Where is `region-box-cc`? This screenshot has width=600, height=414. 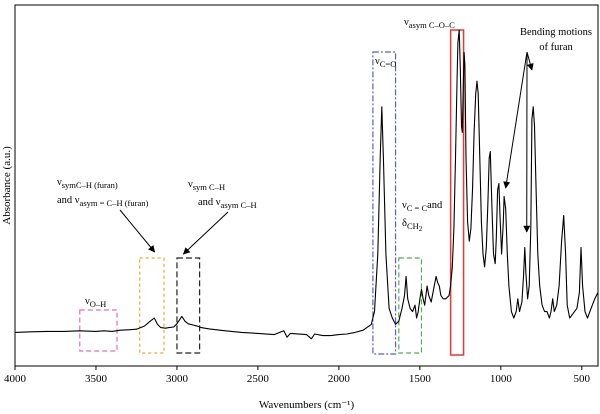
region-box-cc is located at coordinates (410, 305).